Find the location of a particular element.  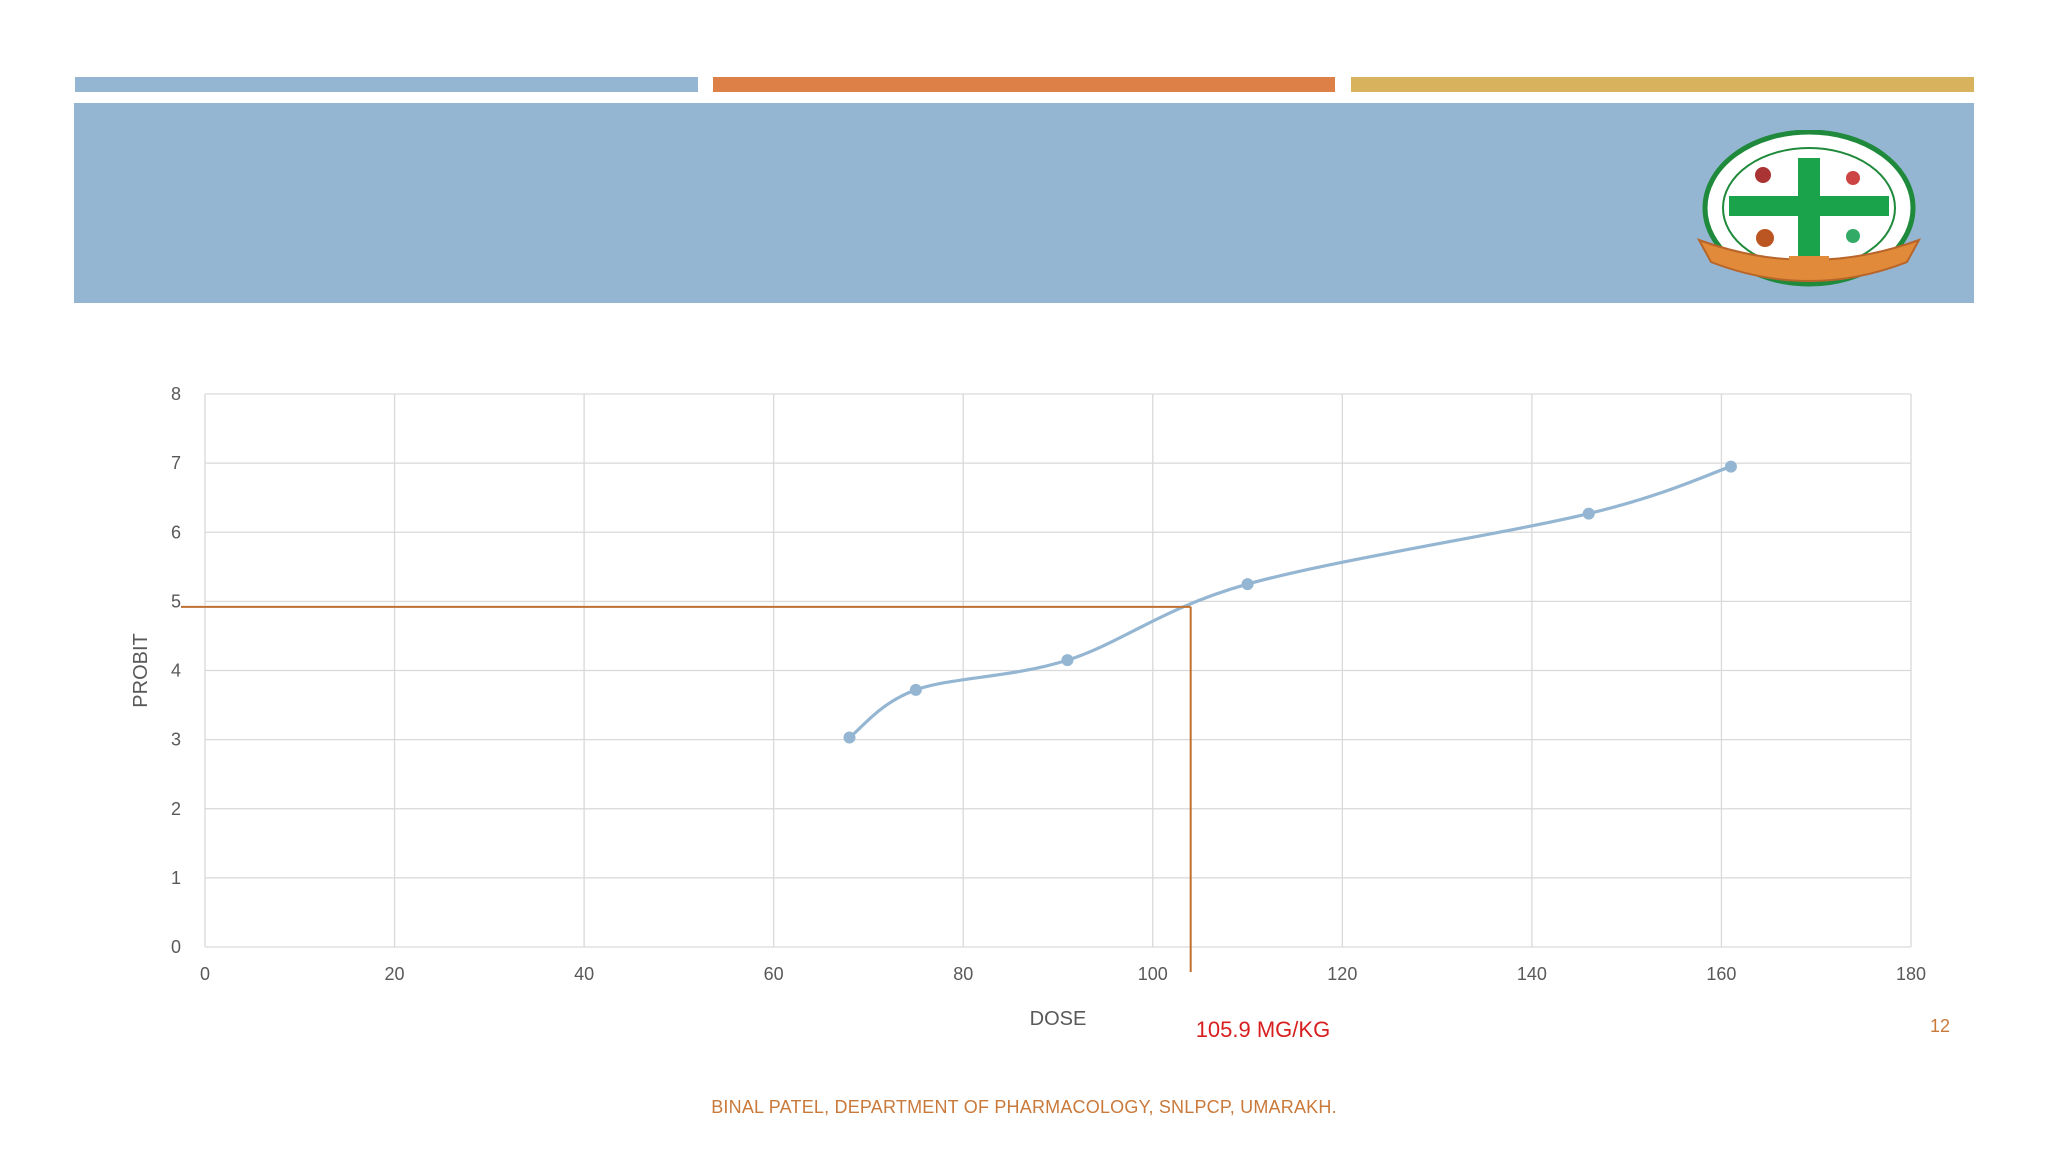

y-tick-label: 1 is located at coordinates (176, 878).